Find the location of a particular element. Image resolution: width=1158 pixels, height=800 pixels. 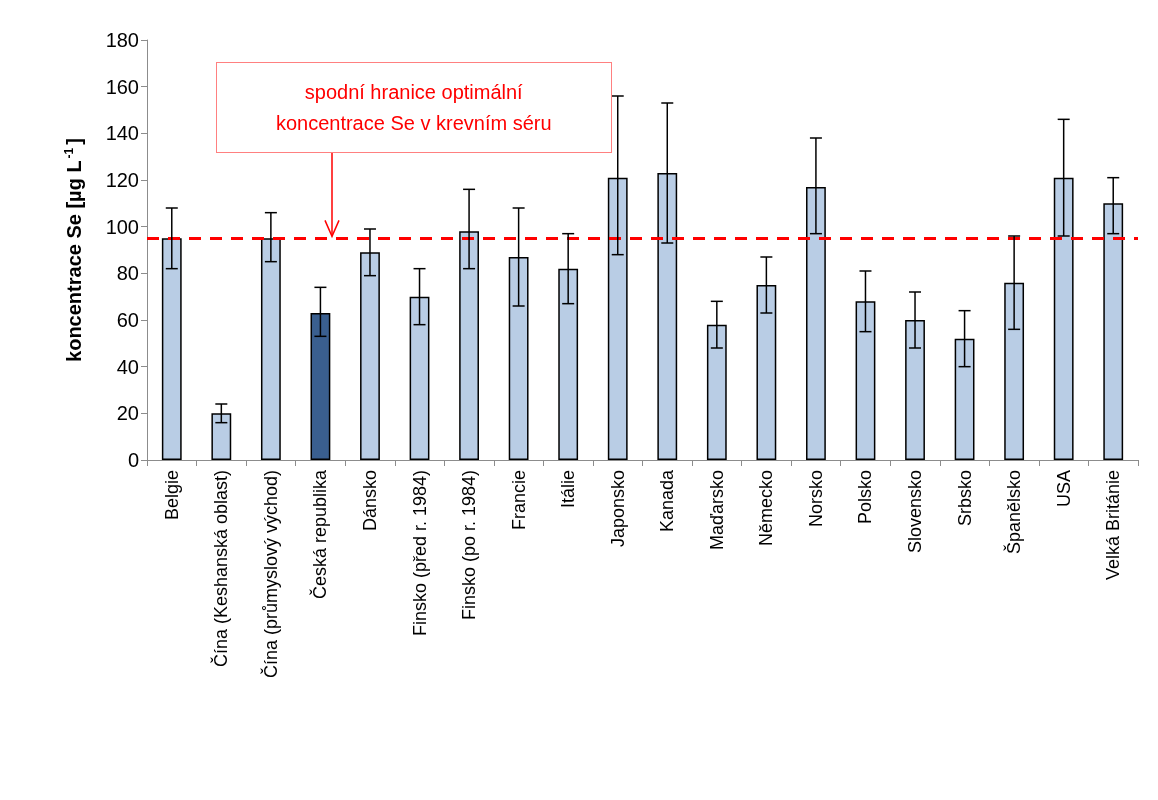

x-tick-label: Srbsko is located at coordinates (964, 498).